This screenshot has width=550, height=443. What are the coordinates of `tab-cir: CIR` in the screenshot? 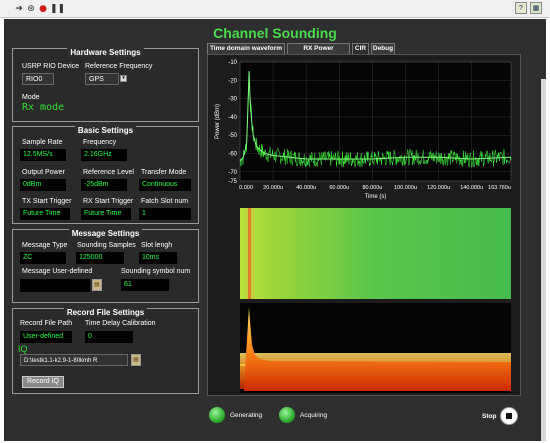 It's located at (360, 48).